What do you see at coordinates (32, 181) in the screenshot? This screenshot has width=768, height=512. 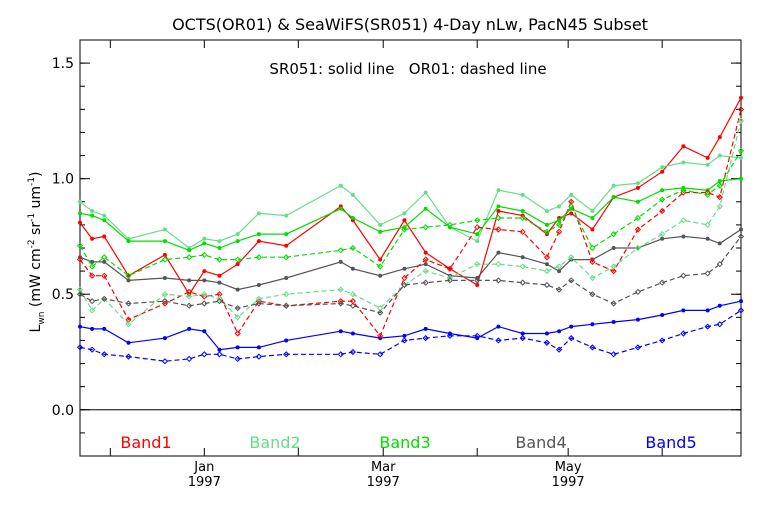 I see `ylabel-exp-3: -1` at bounding box center [32, 181].